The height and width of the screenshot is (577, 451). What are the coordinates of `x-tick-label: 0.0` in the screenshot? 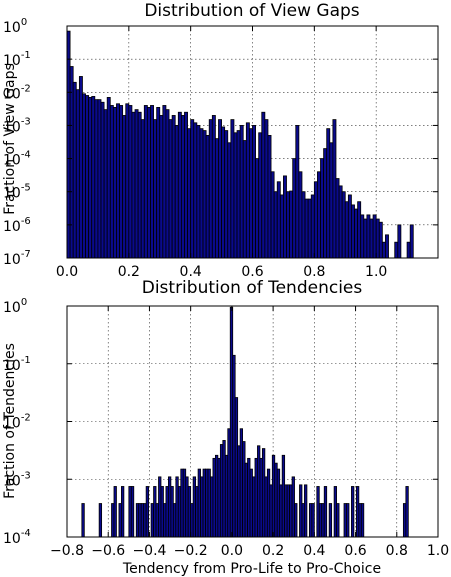 It's located at (232, 551).